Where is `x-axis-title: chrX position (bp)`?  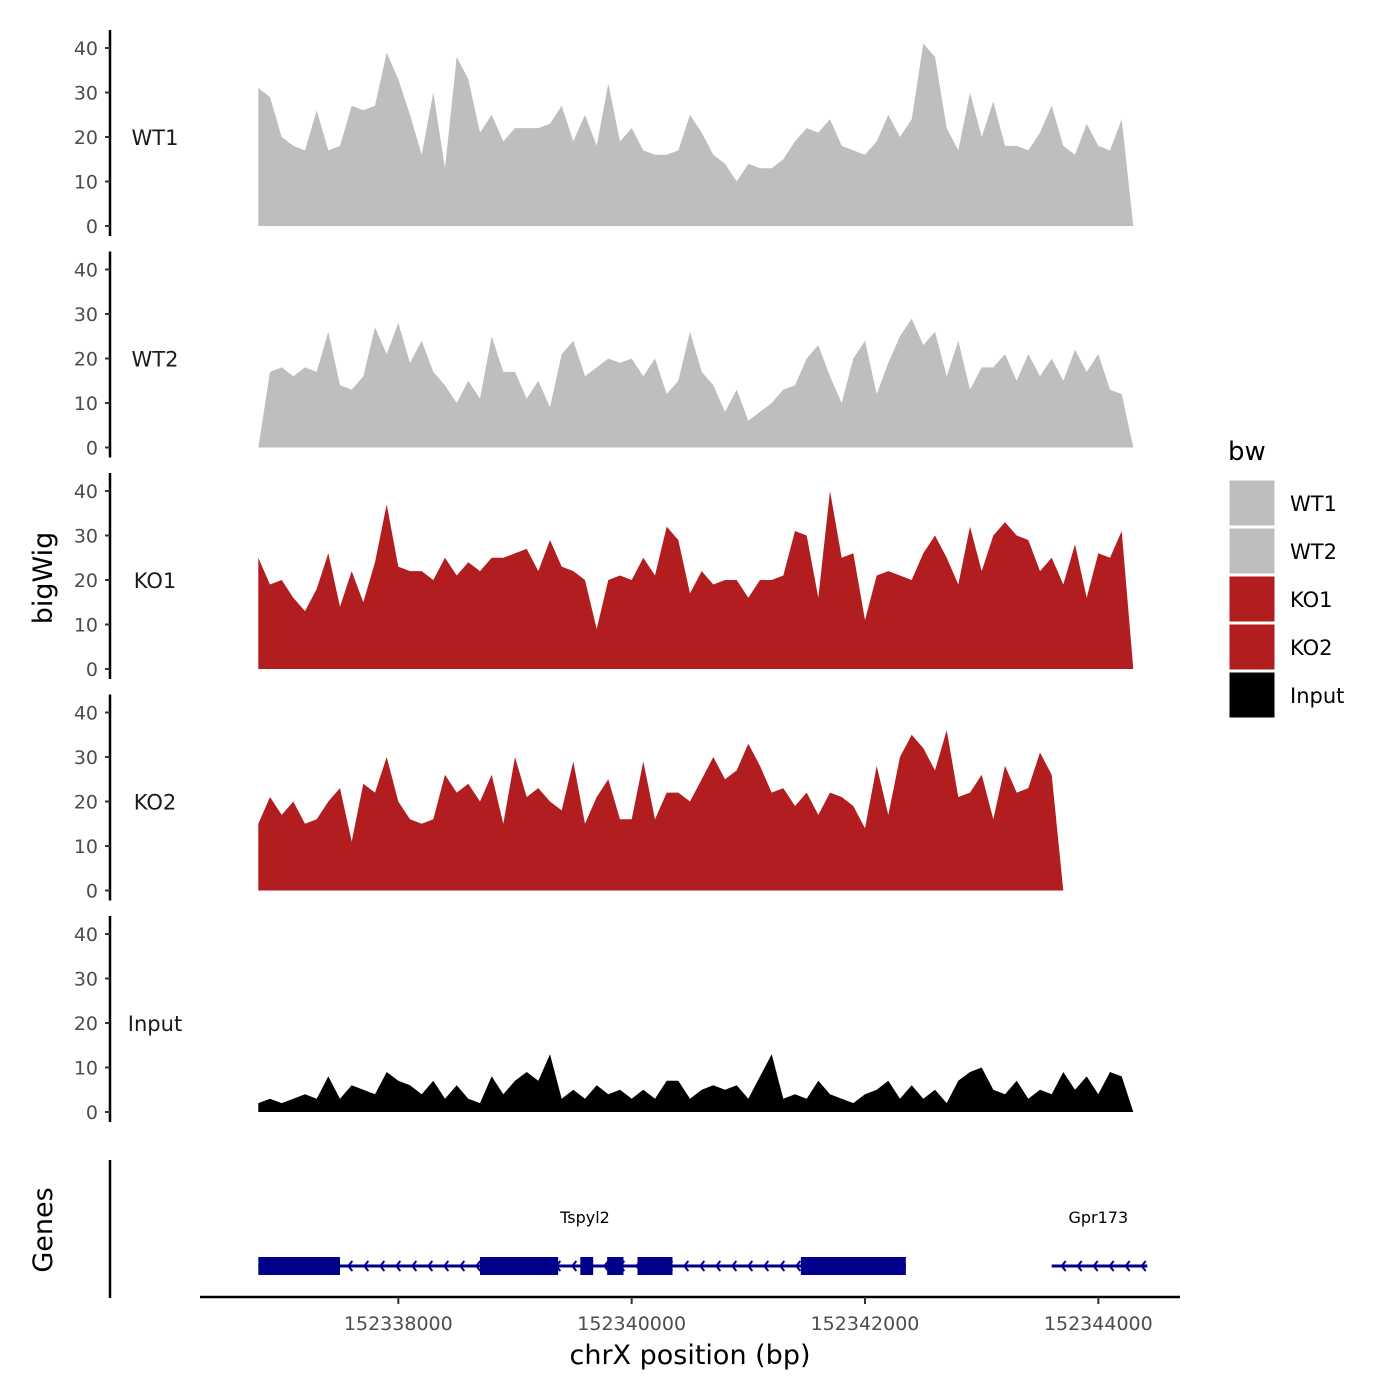 x-axis-title: chrX position (bp) is located at coordinates (689, 1355).